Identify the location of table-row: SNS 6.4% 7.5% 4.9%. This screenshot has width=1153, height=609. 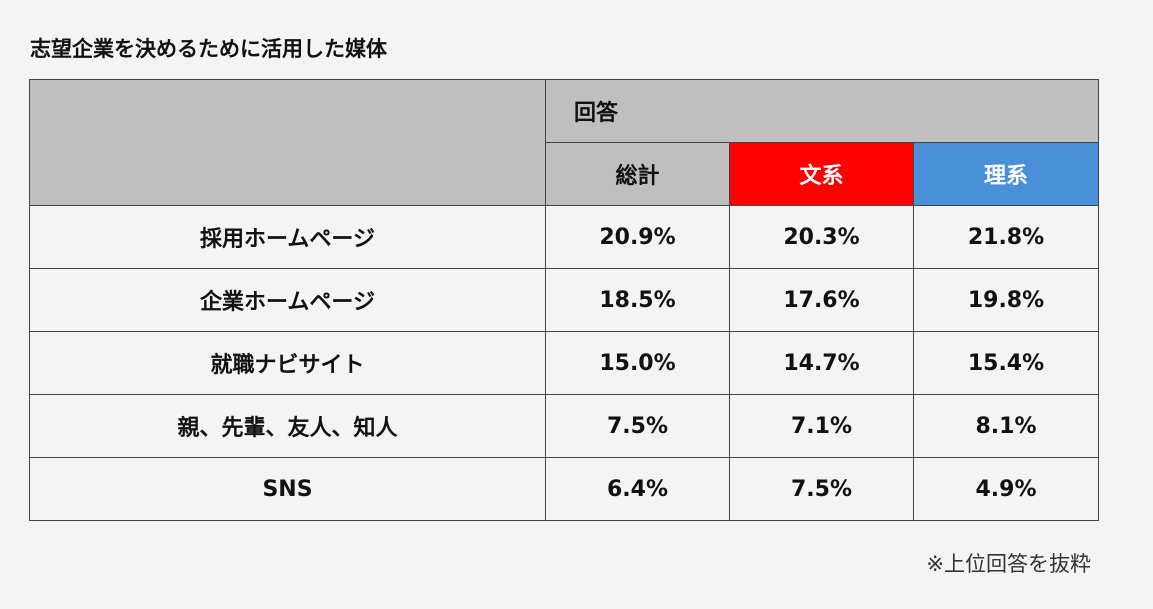
(564, 489).